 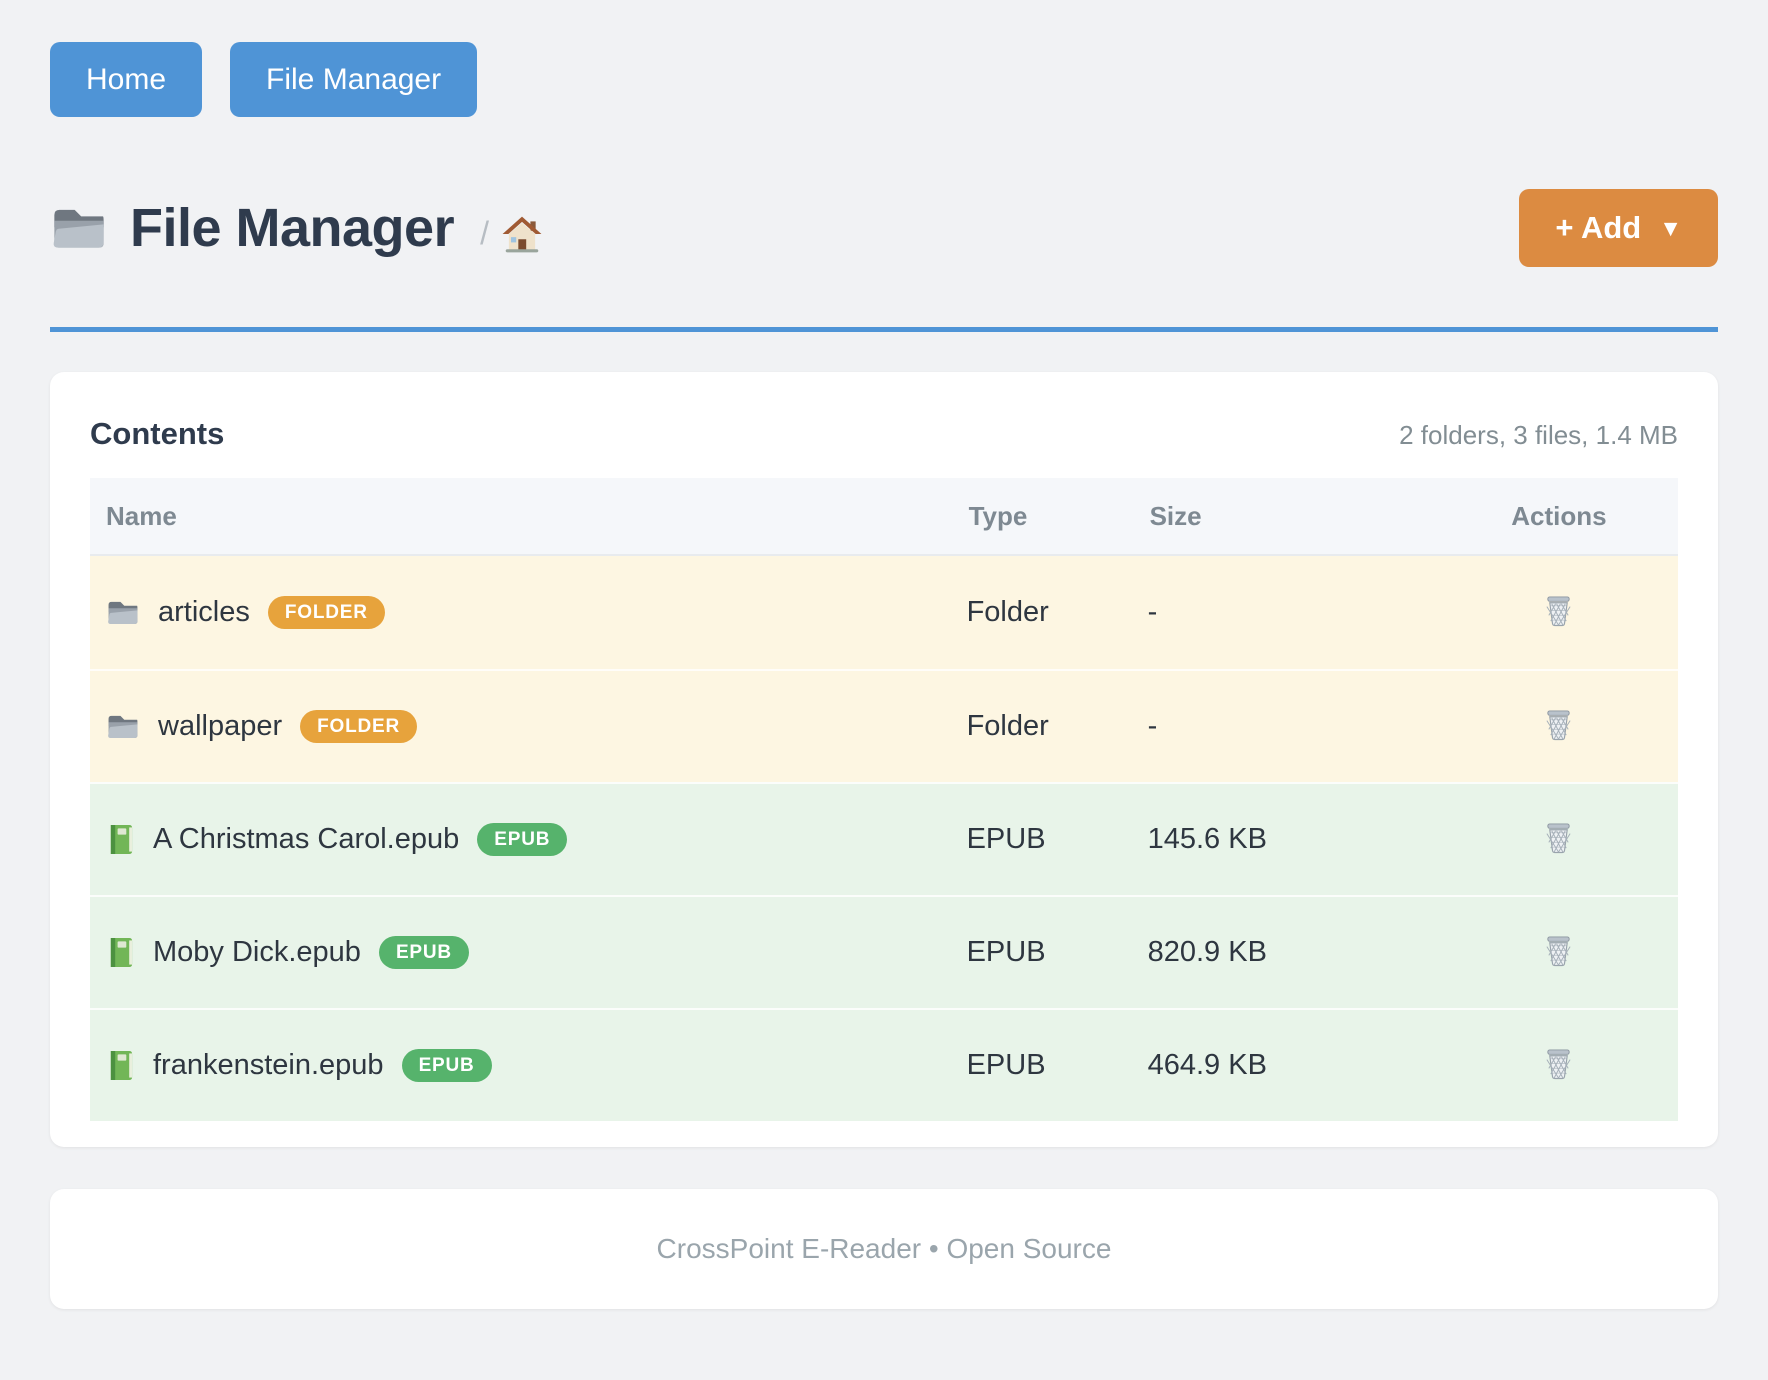 I want to click on contents-title: Contents, so click(x=157, y=433).